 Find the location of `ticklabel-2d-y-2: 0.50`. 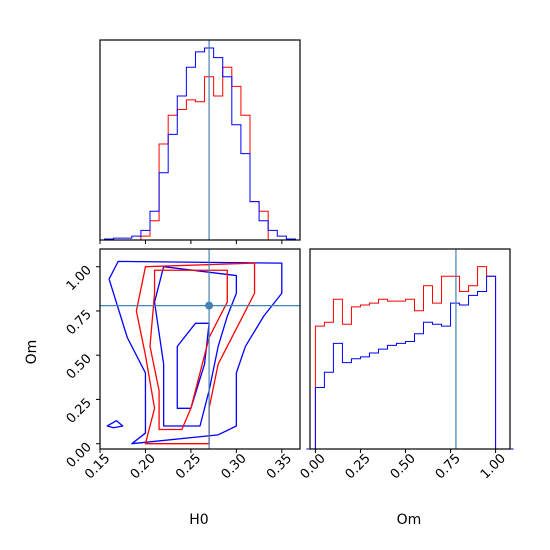

ticklabel-2d-y-2: 0.50 is located at coordinates (79, 366).